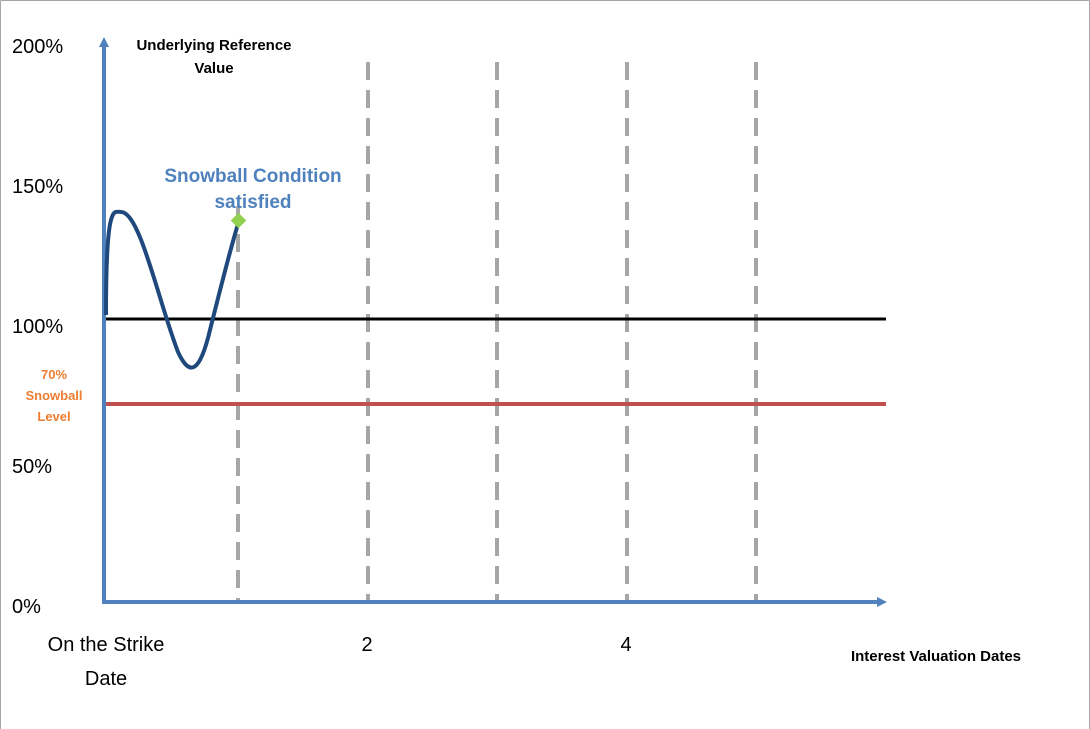 The width and height of the screenshot is (1090, 729). I want to click on x-start-label-line1: On the Strike, so click(106, 645).